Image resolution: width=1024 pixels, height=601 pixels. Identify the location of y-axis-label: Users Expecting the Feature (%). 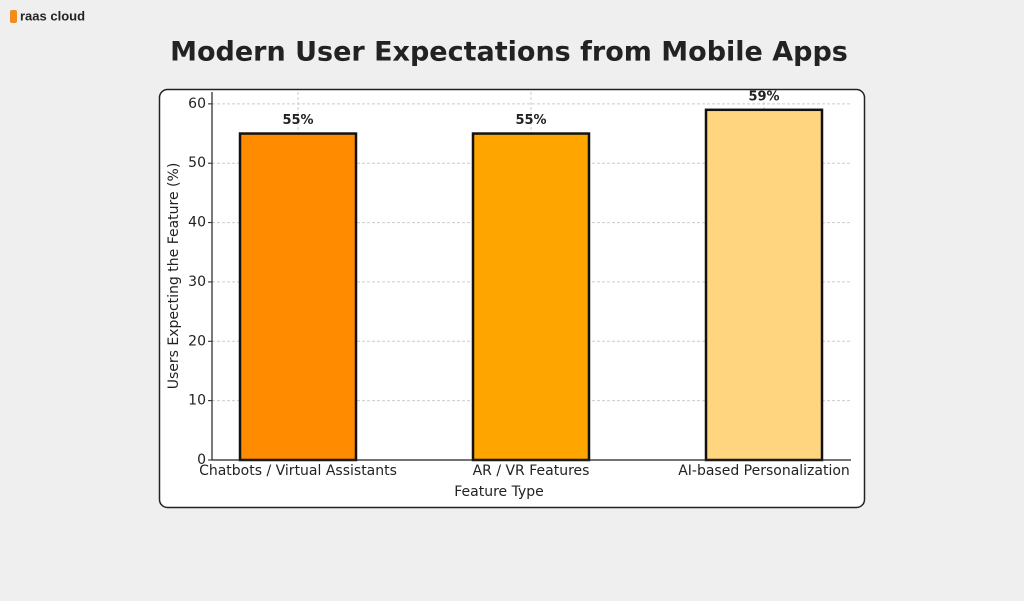
(174, 276).